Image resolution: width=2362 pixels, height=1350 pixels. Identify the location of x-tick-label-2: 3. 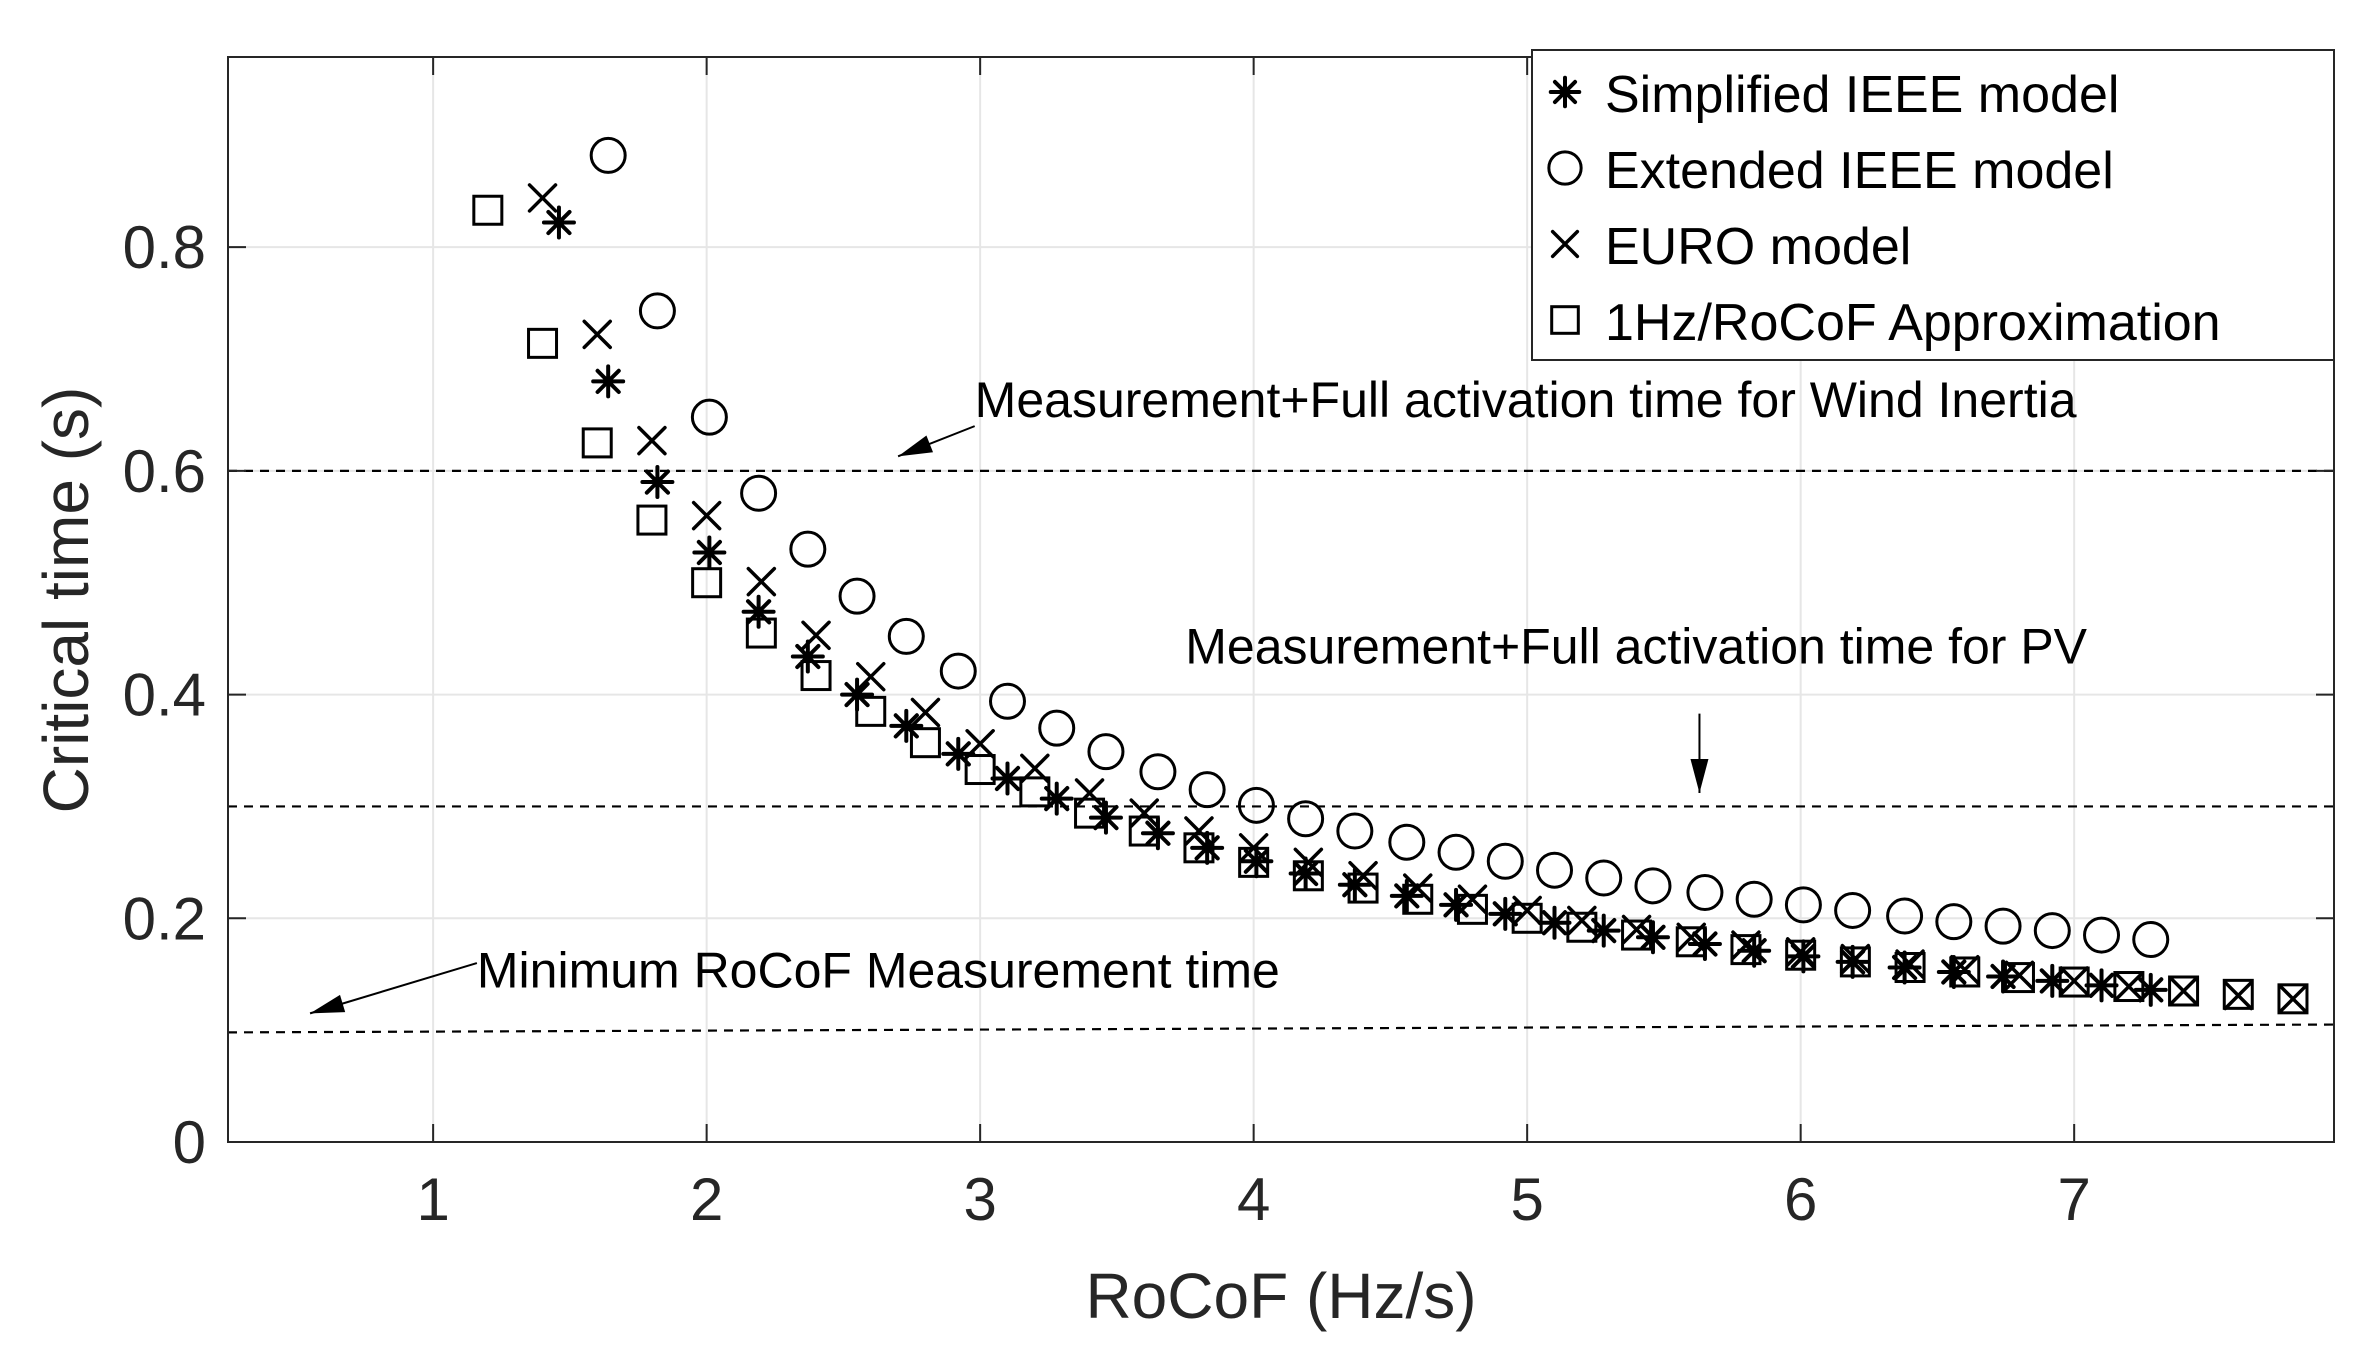
(979, 1199).